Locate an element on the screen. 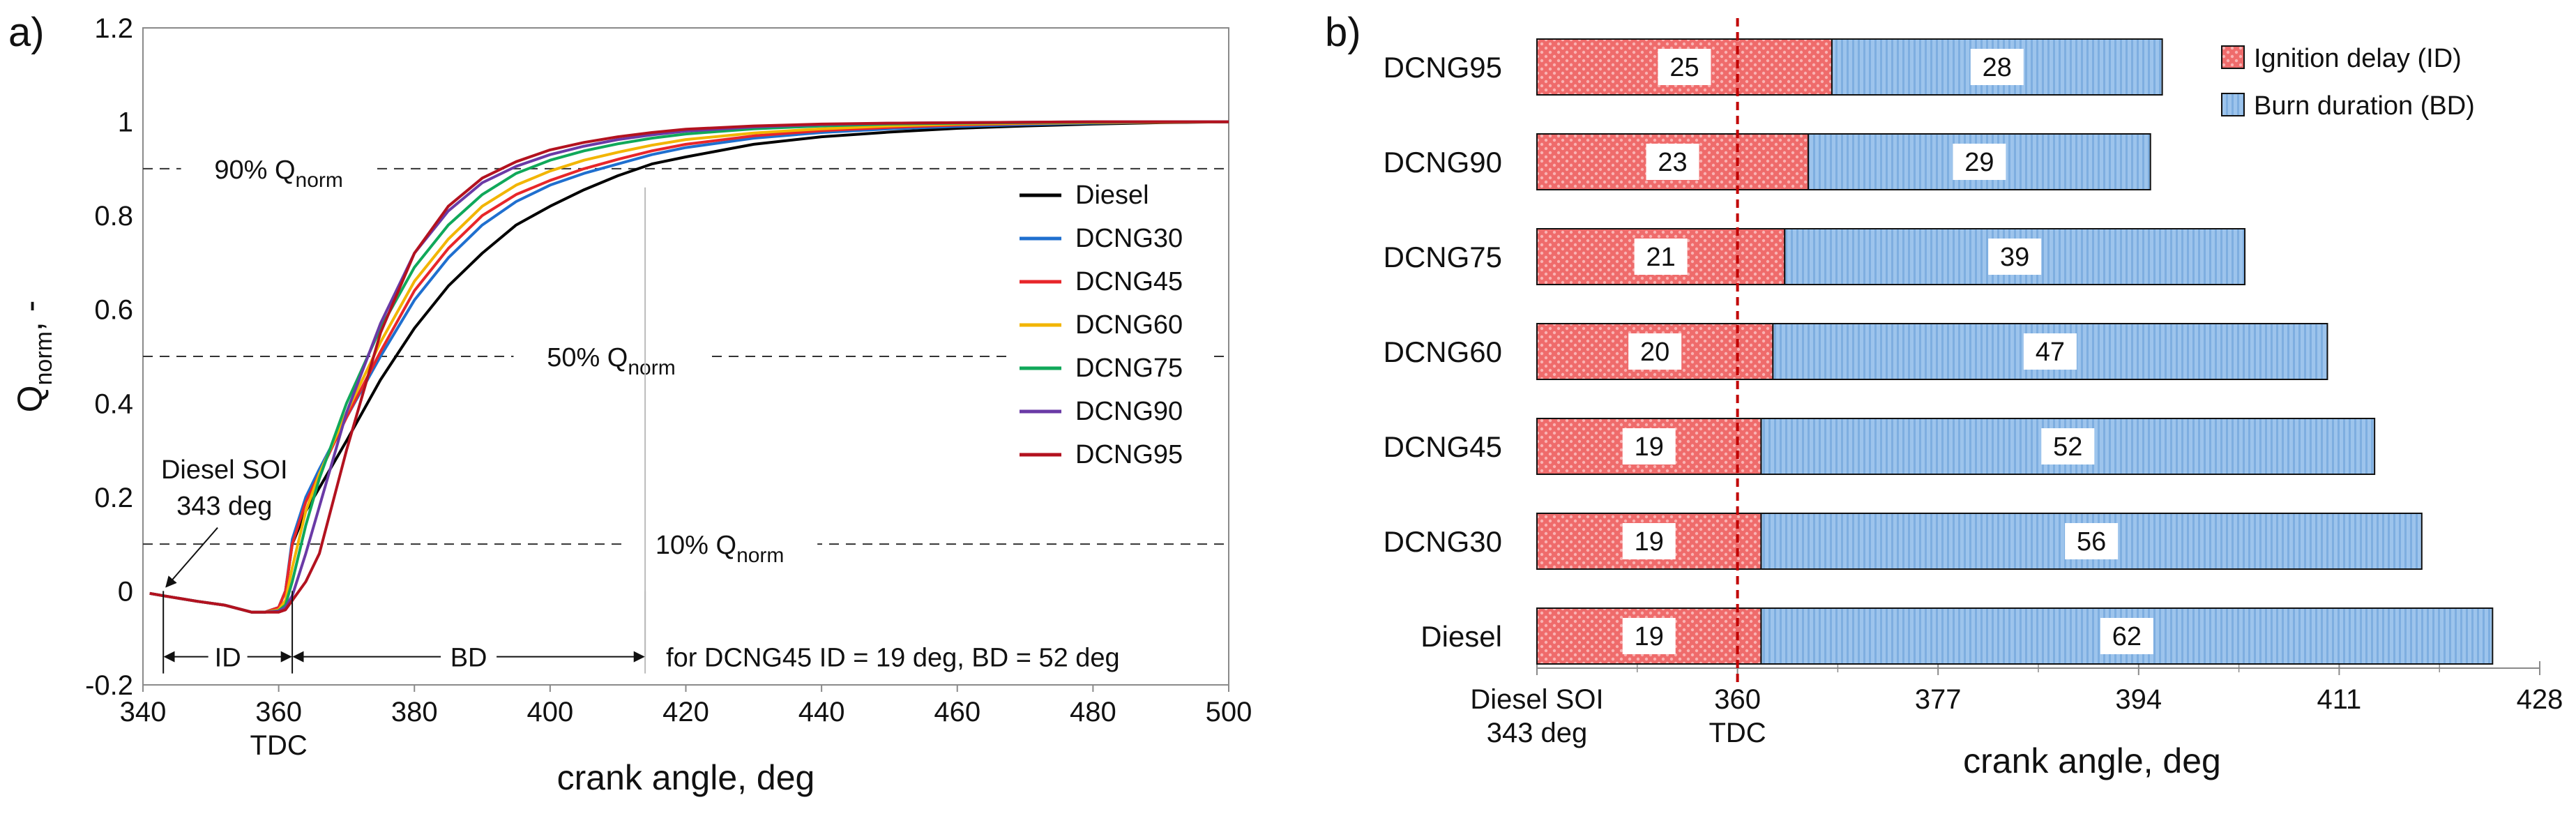  value-label-bd: 47 is located at coordinates (2050, 352).